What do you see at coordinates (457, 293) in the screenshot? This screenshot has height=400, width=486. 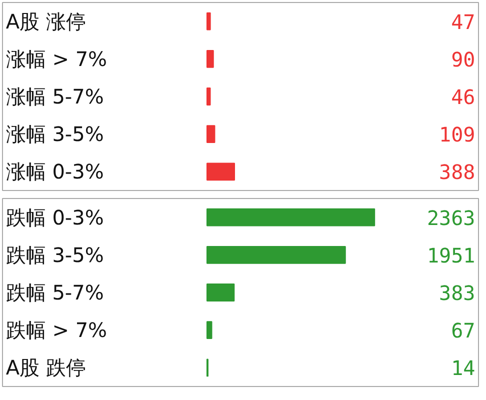 I see `data-label: 383` at bounding box center [457, 293].